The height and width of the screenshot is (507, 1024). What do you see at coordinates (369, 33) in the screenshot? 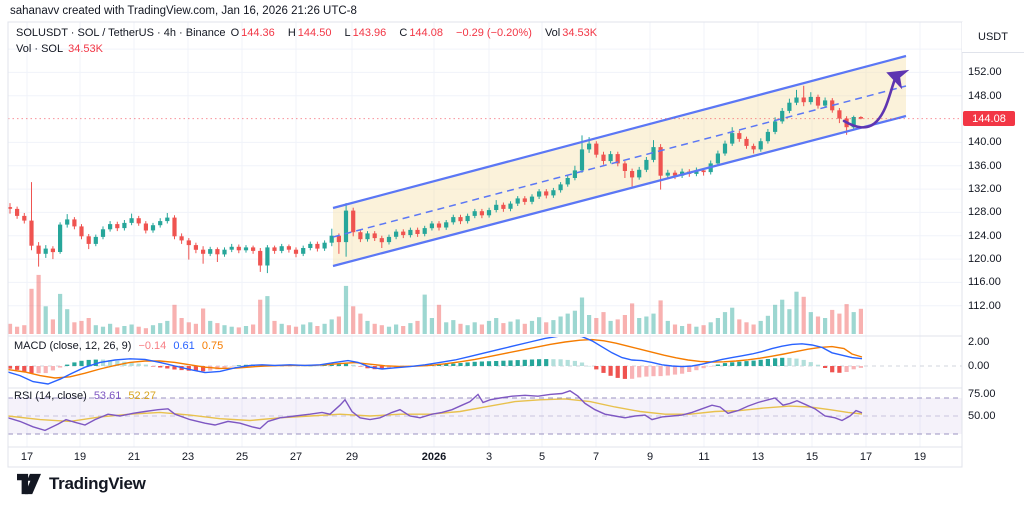
I see `low-value: 143.96` at bounding box center [369, 33].